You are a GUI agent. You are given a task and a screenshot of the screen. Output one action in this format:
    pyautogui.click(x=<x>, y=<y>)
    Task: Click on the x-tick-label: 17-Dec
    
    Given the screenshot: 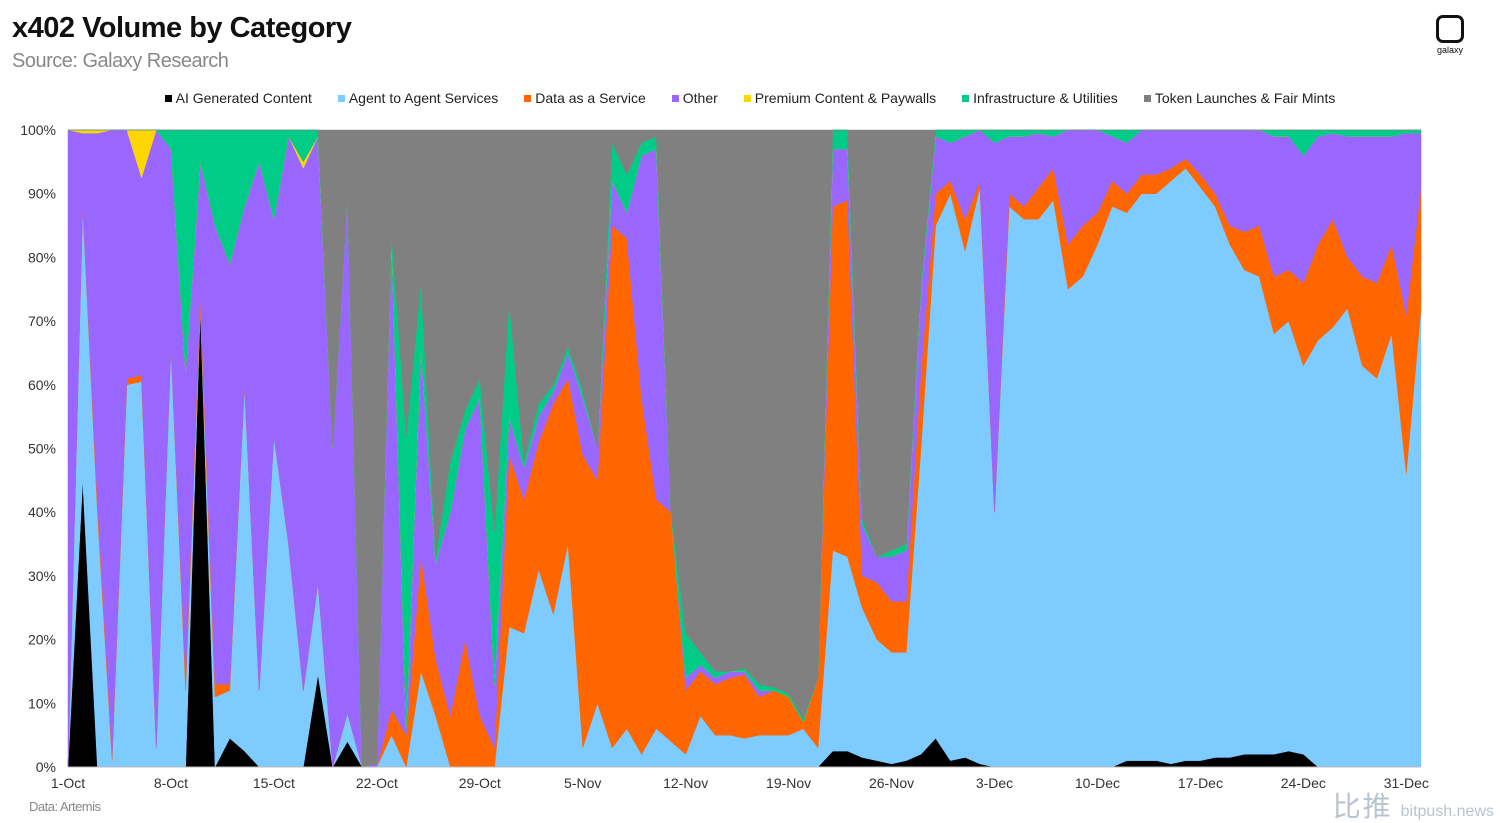 What is the action you would take?
    pyautogui.click(x=1200, y=783)
    